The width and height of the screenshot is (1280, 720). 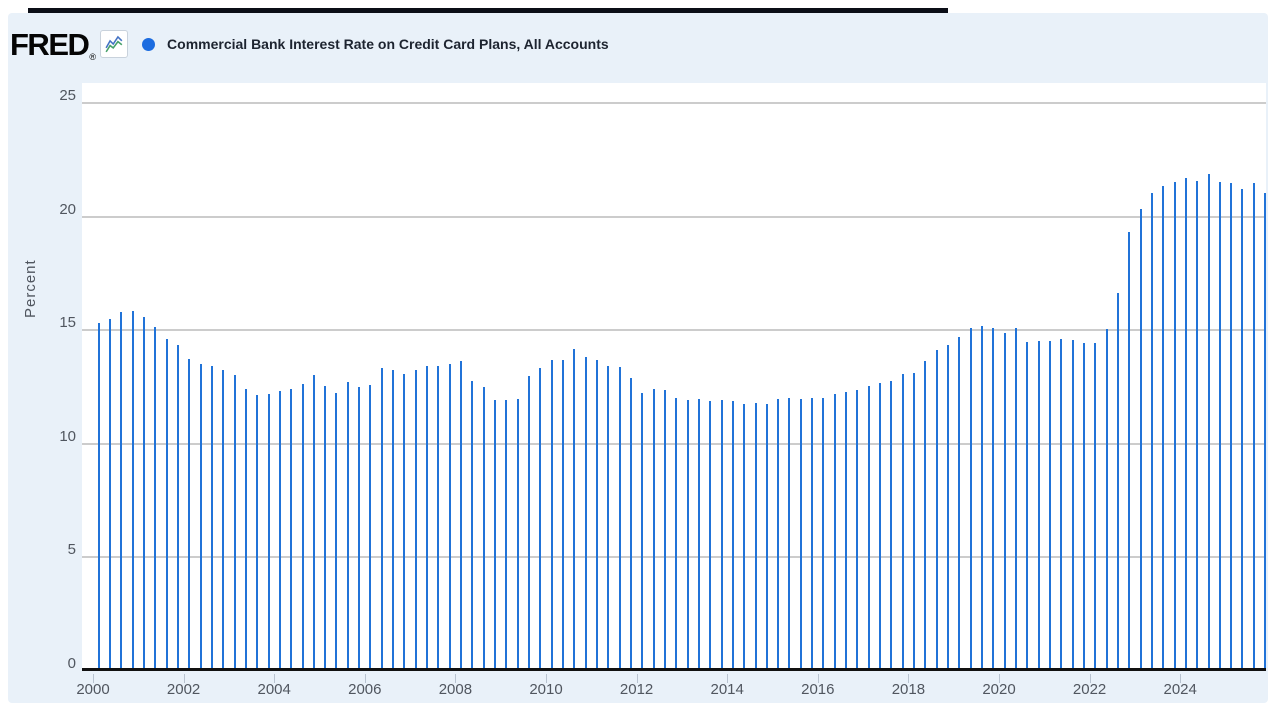 I want to click on series-legend-dot, so click(x=149, y=44).